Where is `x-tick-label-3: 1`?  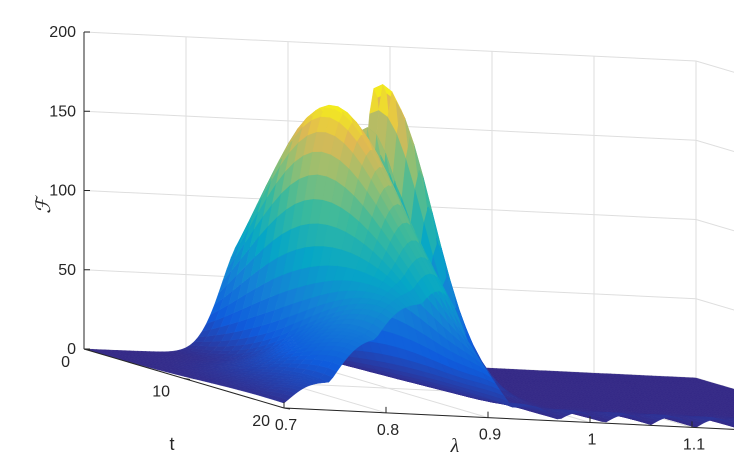 x-tick-label-3: 1 is located at coordinates (592, 440).